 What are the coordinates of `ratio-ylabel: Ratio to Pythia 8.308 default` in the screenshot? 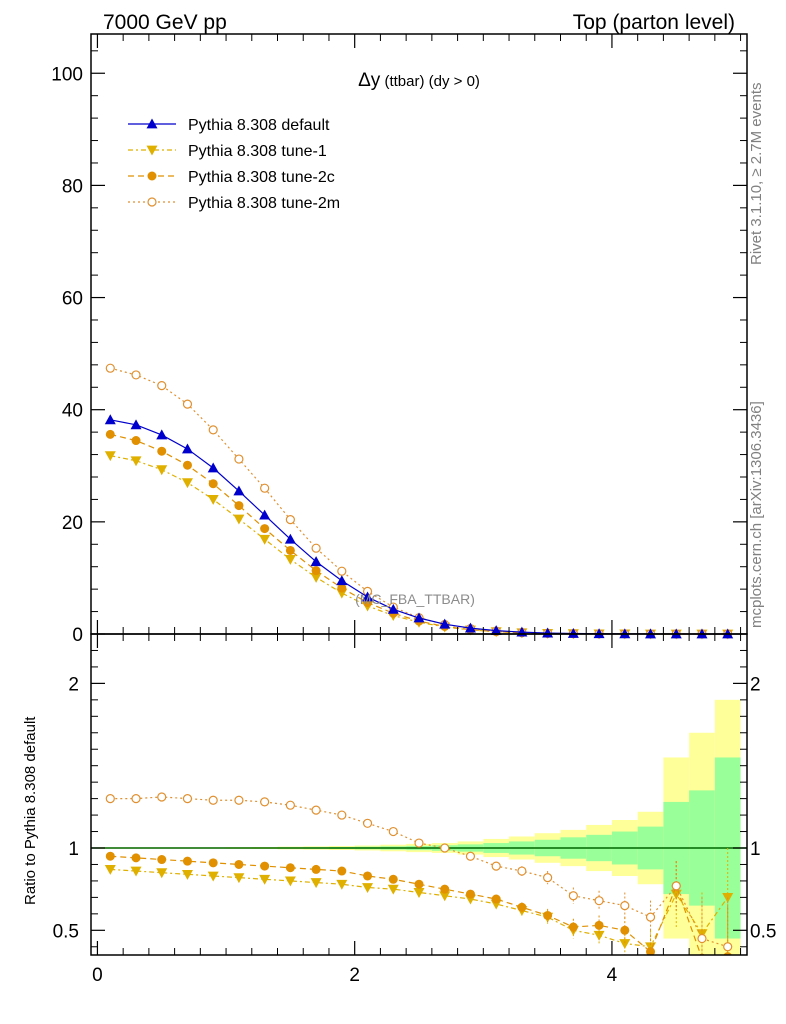 It's located at (30, 810).